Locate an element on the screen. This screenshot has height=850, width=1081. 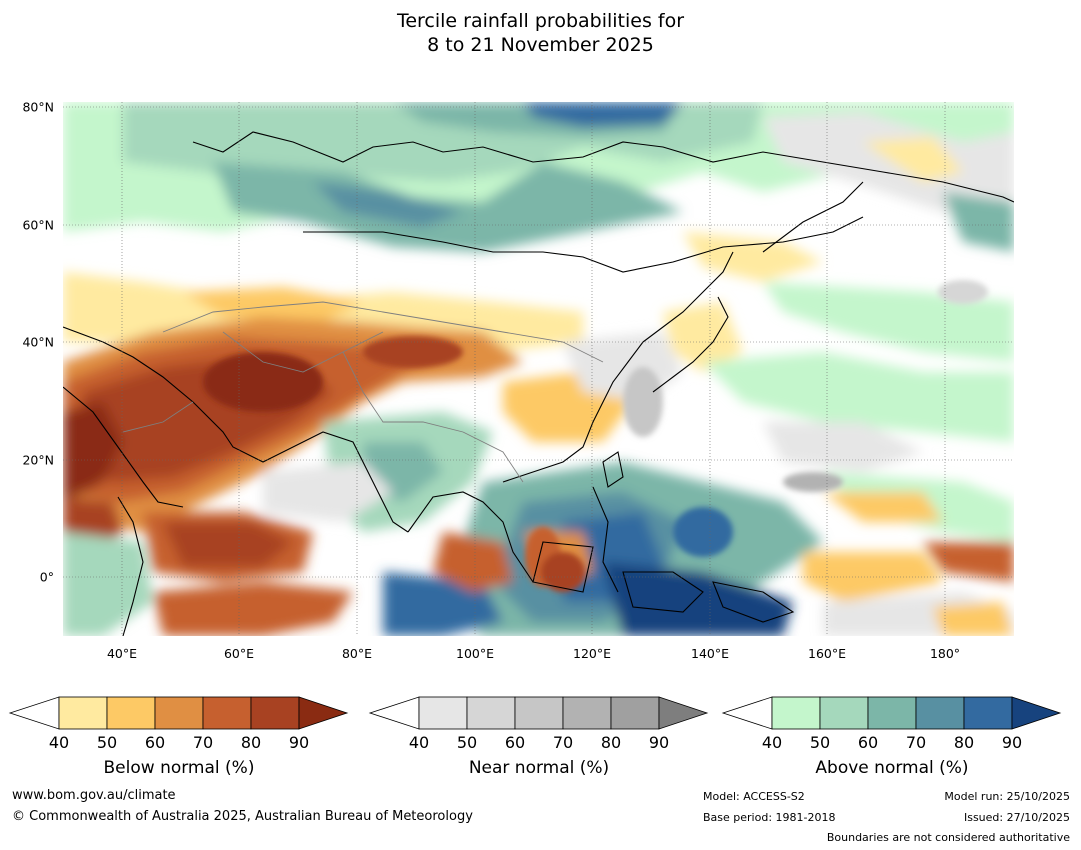
below-normal-colorbar is located at coordinates (178, 714).